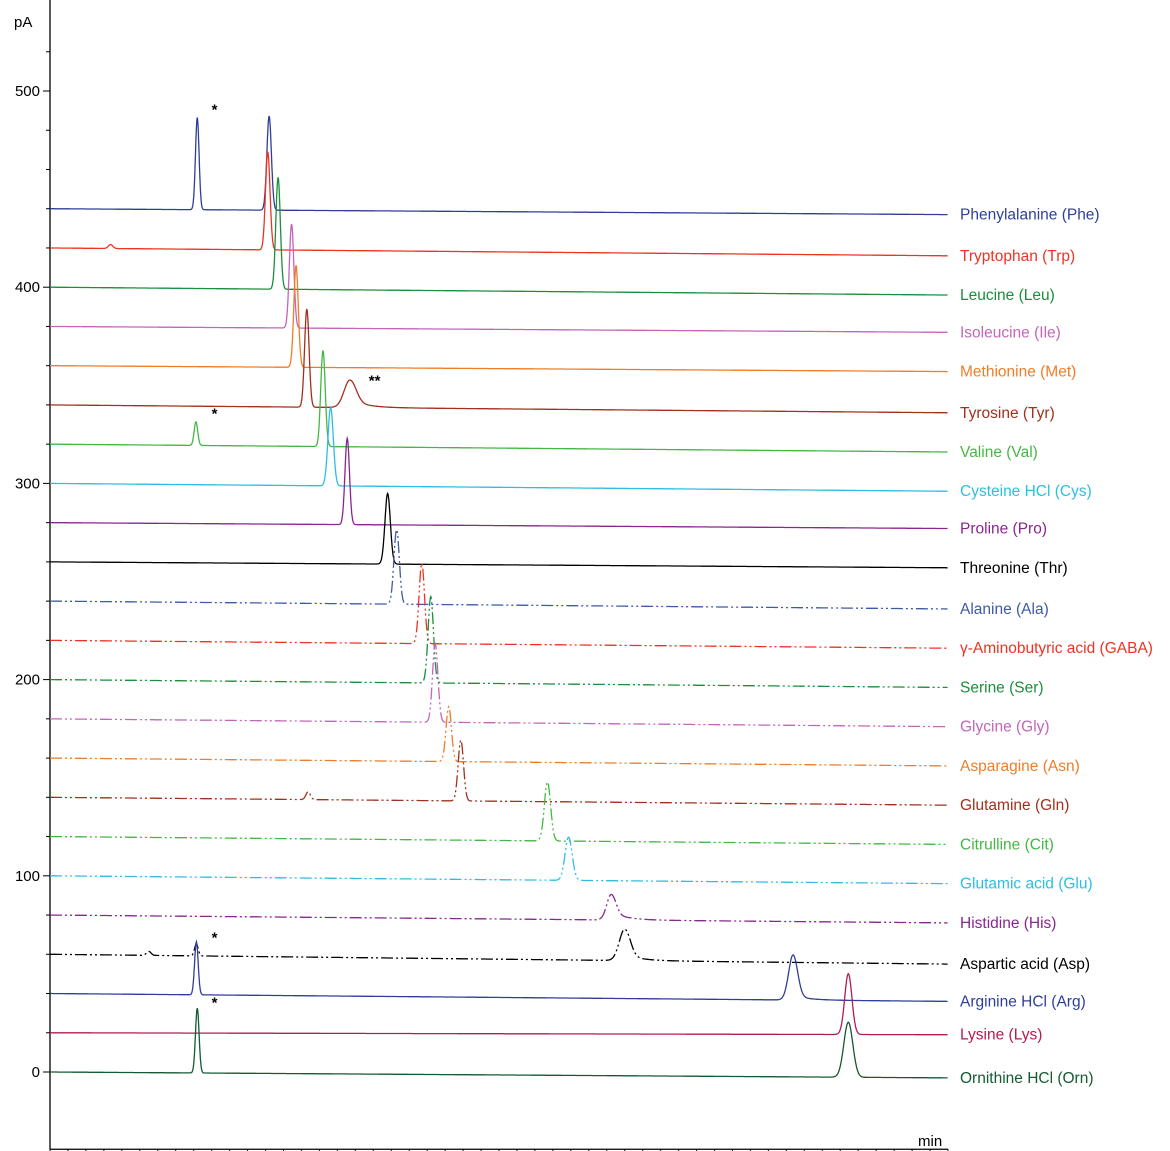 The height and width of the screenshot is (1151, 1170). Describe the element at coordinates (23, 22) in the screenshot. I see `y-axis-unit-label: pA` at that location.